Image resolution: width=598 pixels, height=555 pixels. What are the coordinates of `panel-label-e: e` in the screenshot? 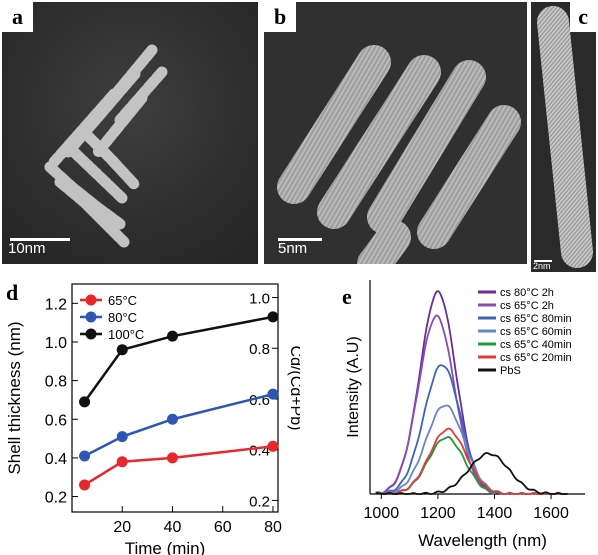 It's located at (347, 296).